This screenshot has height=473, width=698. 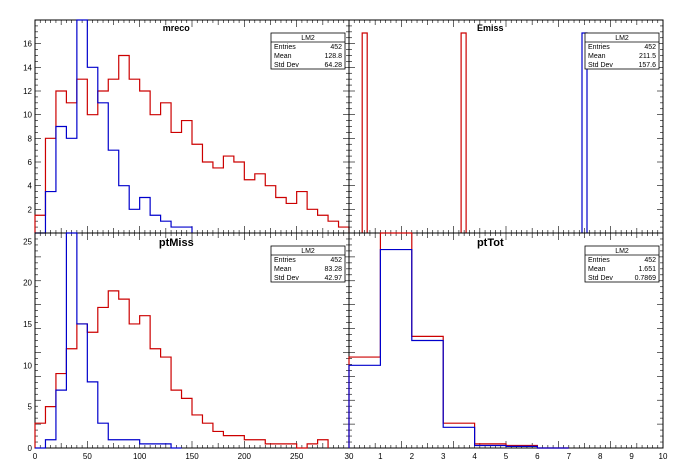 What do you see at coordinates (647, 65) in the screenshot?
I see `stats-value: 157.6` at bounding box center [647, 65].